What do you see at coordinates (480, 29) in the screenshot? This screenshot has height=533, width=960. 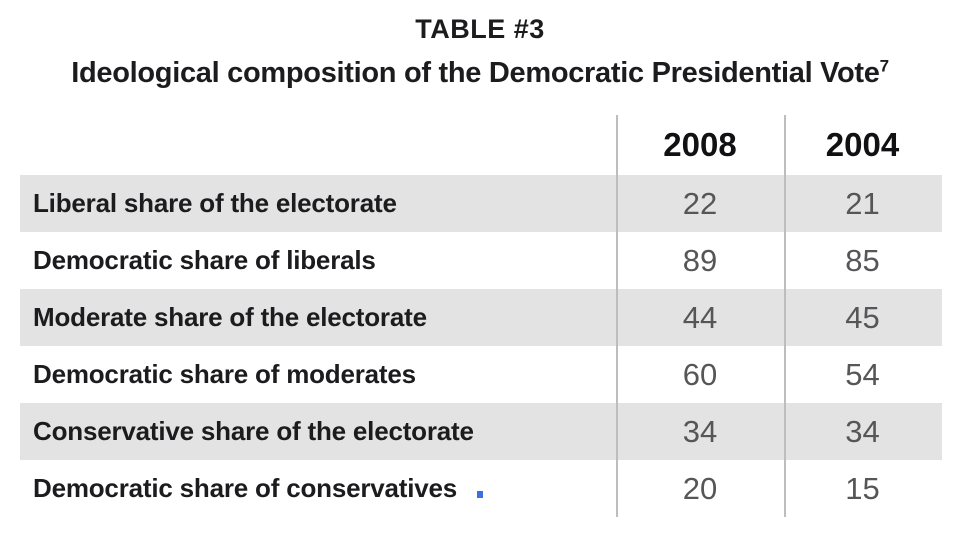 I see `figure-title: TABLE #3` at bounding box center [480, 29].